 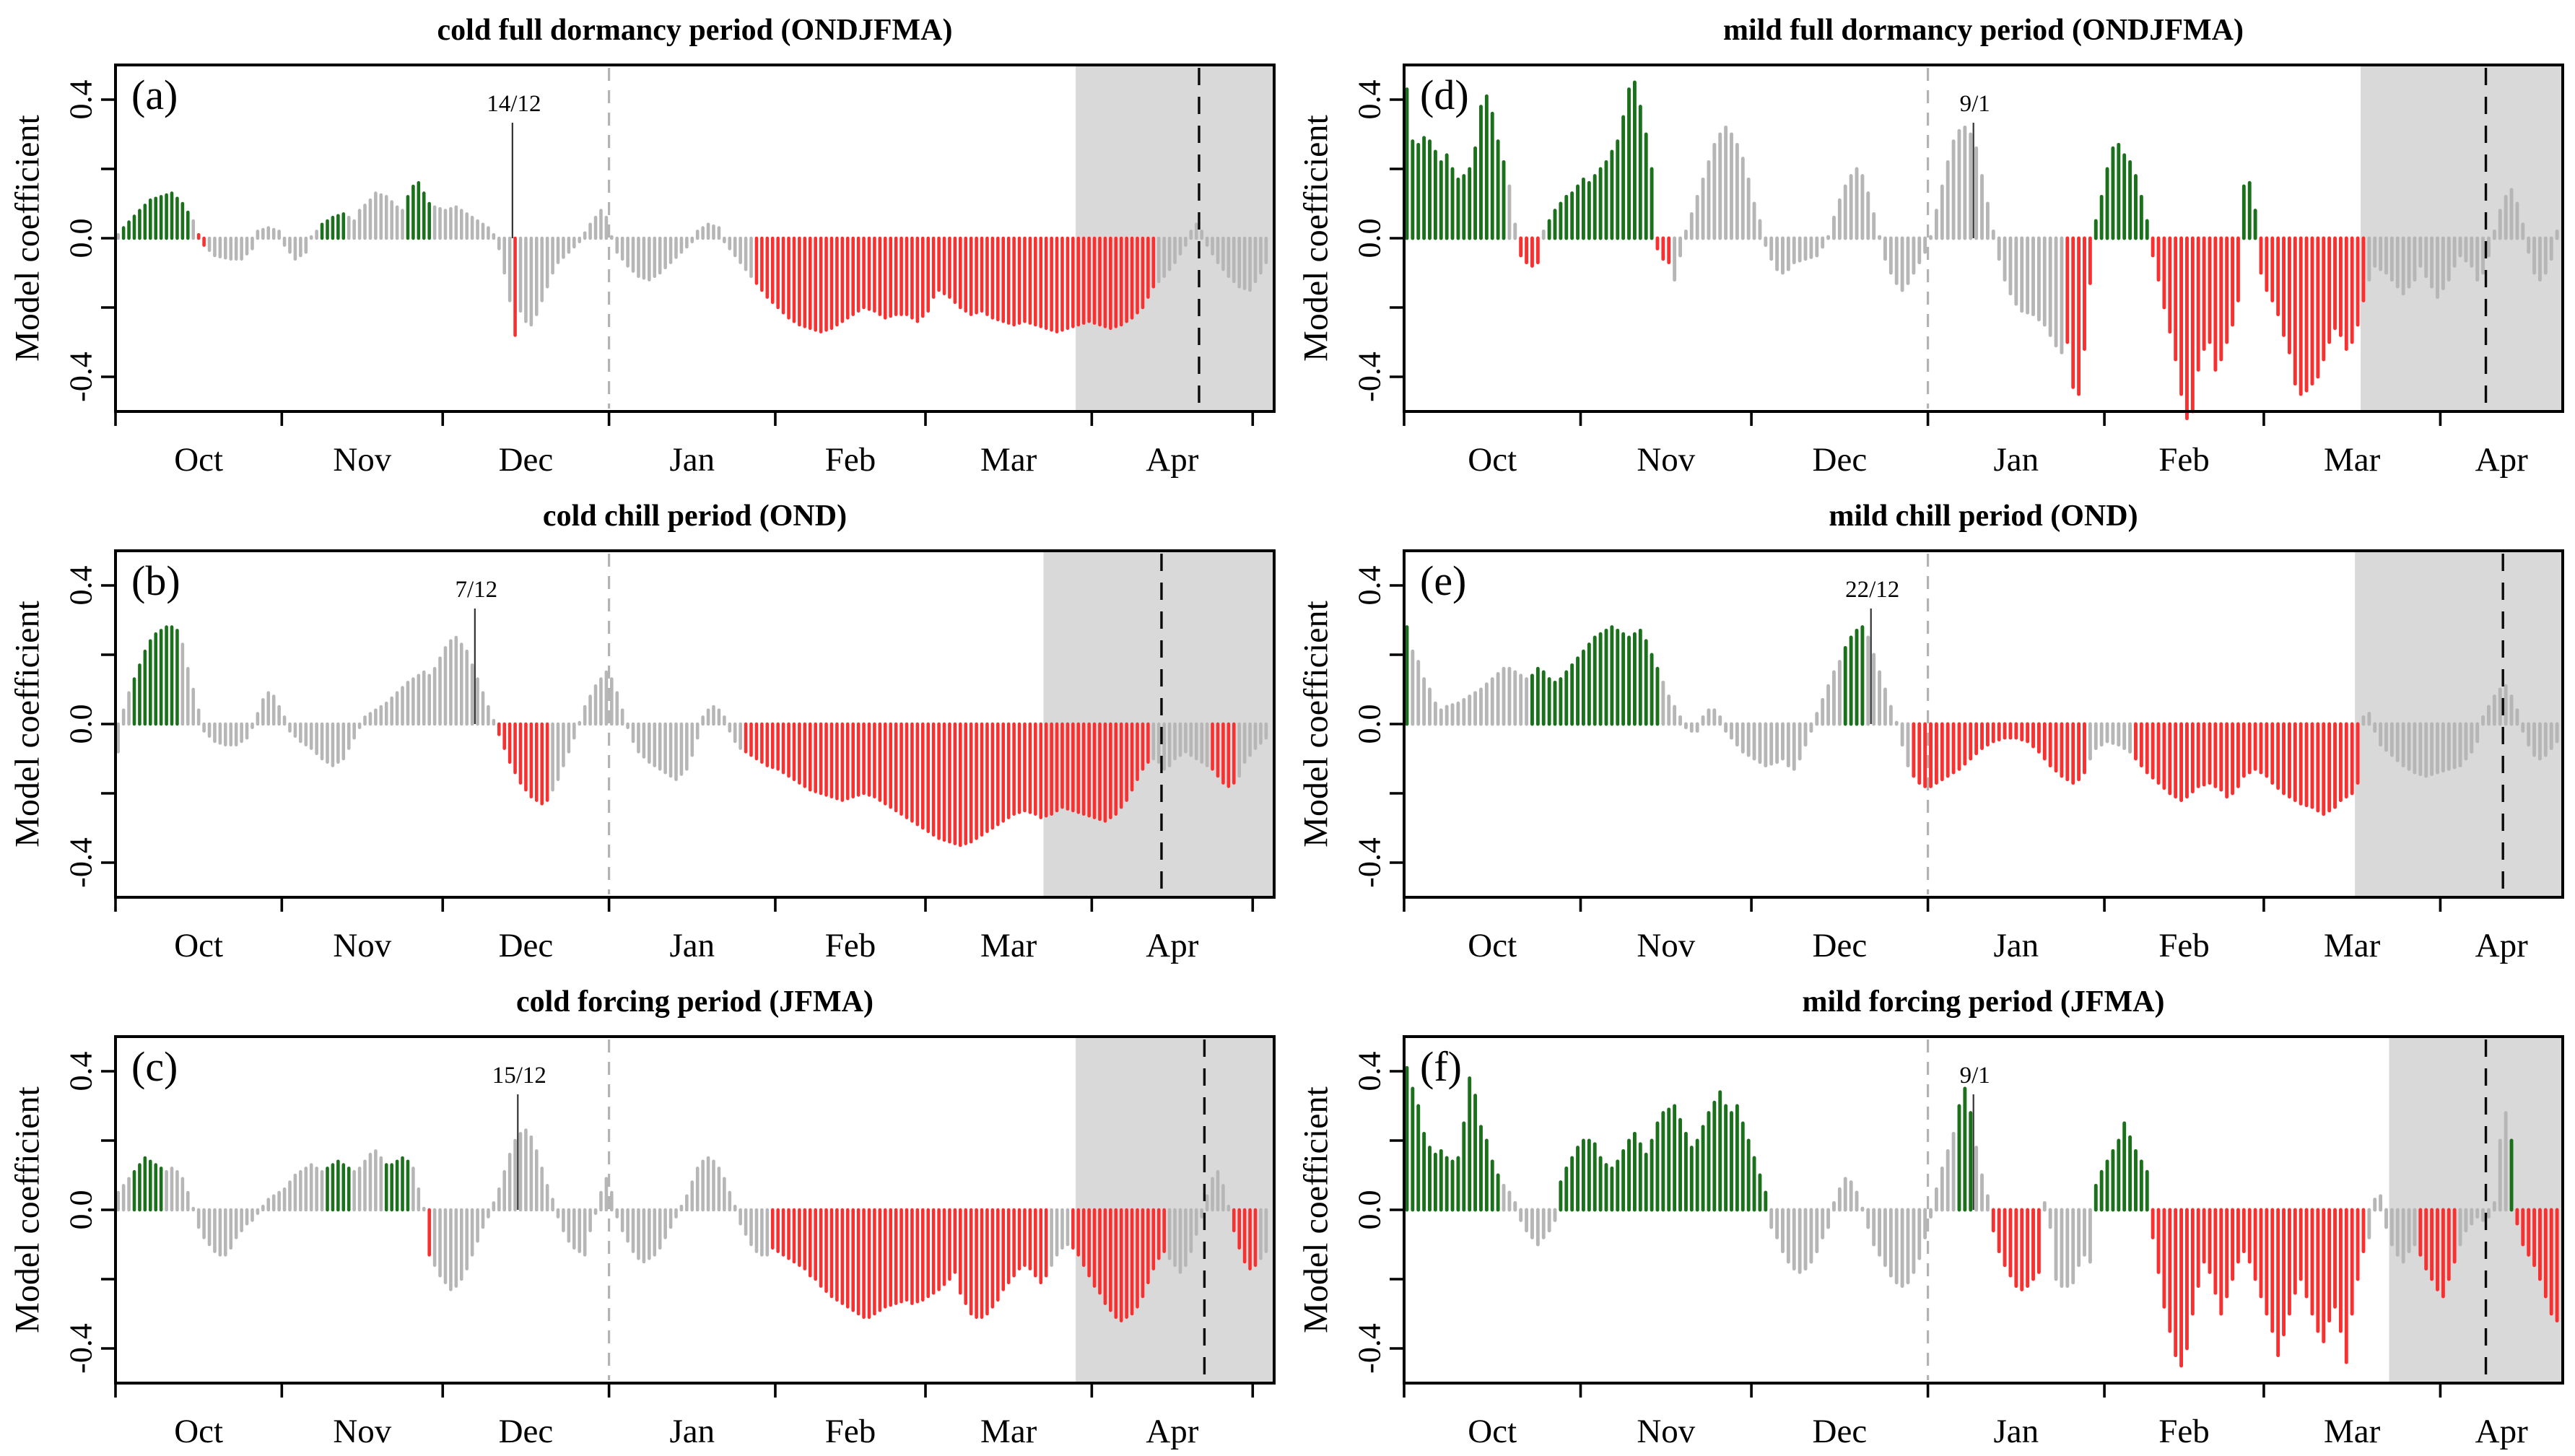 I want to click on panel-plot-d: Oct Nov Dec Jan Feb Mar Apr, so click(x=1977, y=271).